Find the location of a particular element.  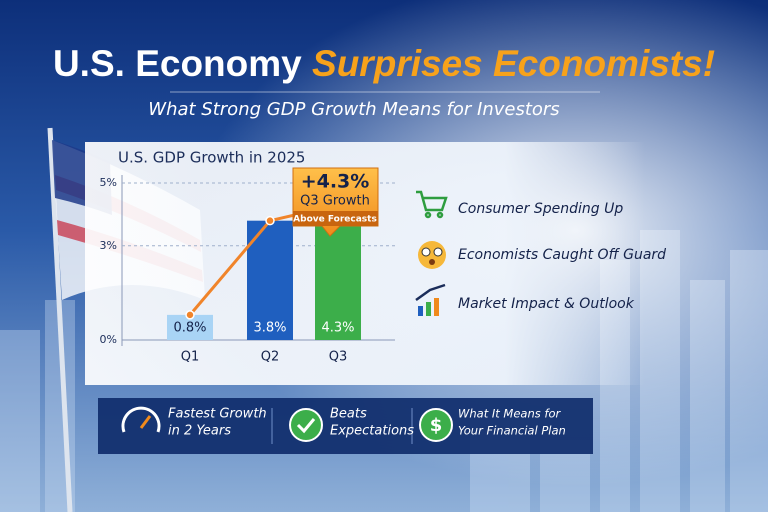

value-label: 0.8% is located at coordinates (189, 328).